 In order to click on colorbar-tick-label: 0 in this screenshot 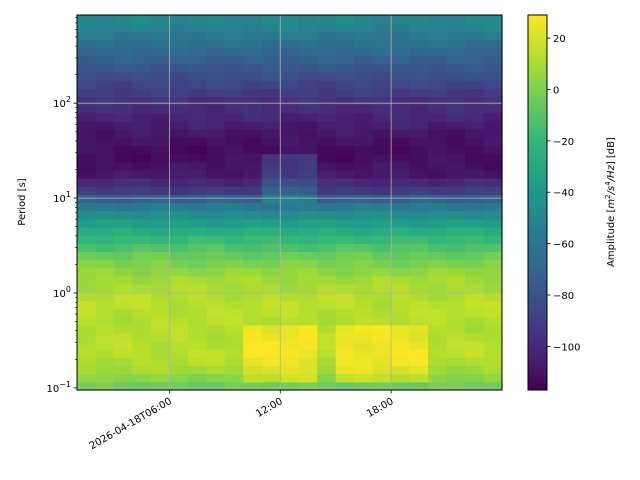, I will do `click(556, 90)`.